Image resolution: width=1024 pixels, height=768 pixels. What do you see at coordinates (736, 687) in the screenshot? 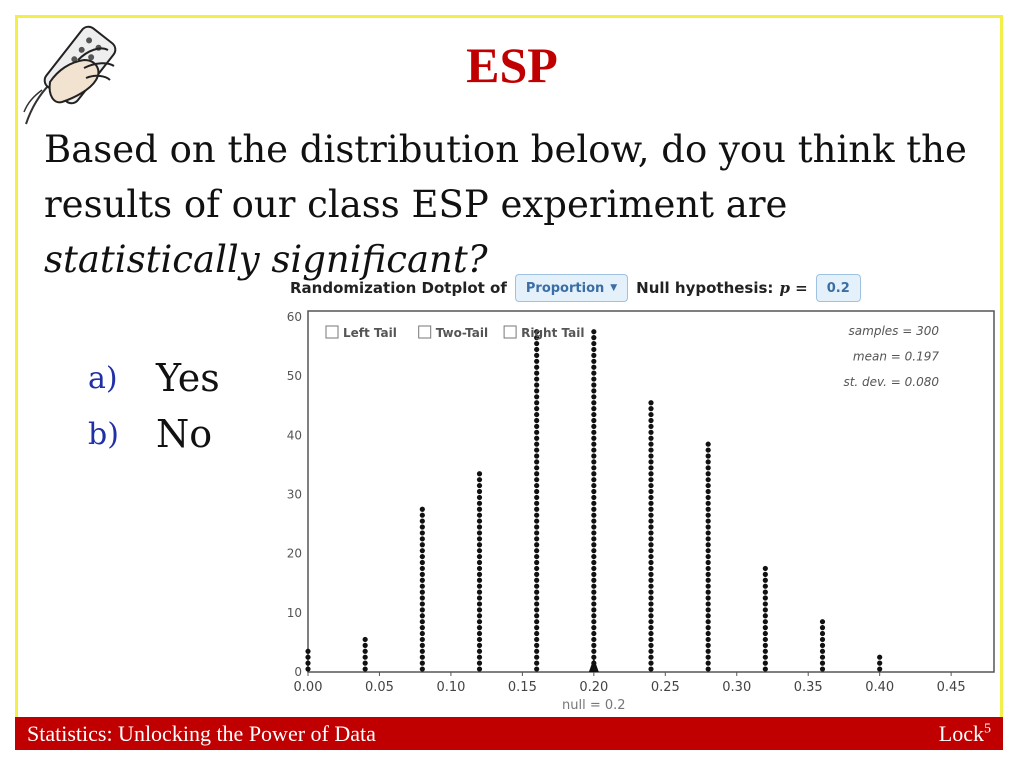
I see `x-tick-label: 0.30` at bounding box center [736, 687].